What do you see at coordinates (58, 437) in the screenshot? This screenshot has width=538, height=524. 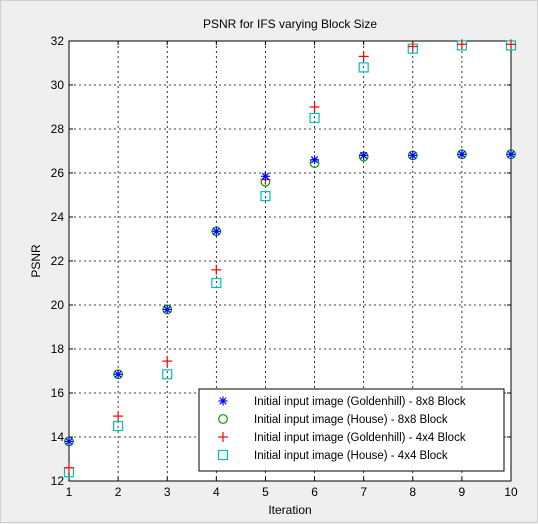 I see `y-tick-label: 14` at bounding box center [58, 437].